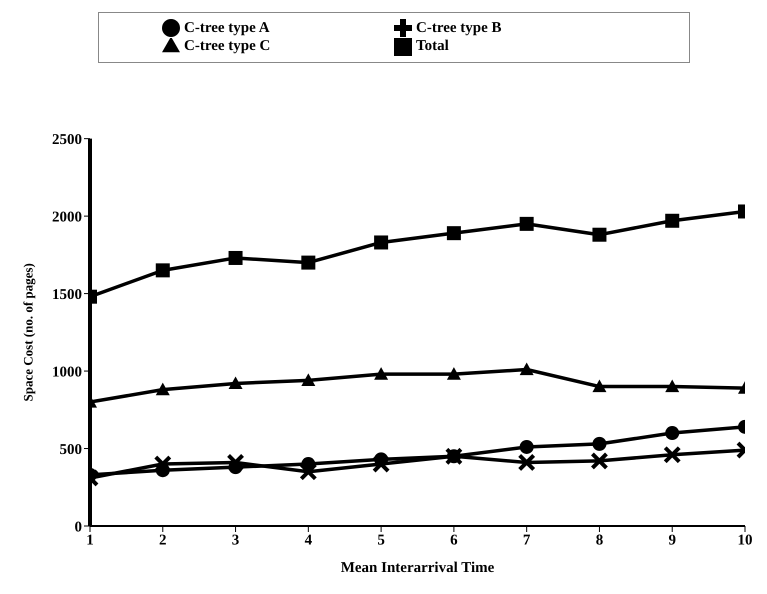 Image resolution: width=767 pixels, height=594 pixels. What do you see at coordinates (227, 28) in the screenshot?
I see `legend-label: C-tree type A` at bounding box center [227, 28].